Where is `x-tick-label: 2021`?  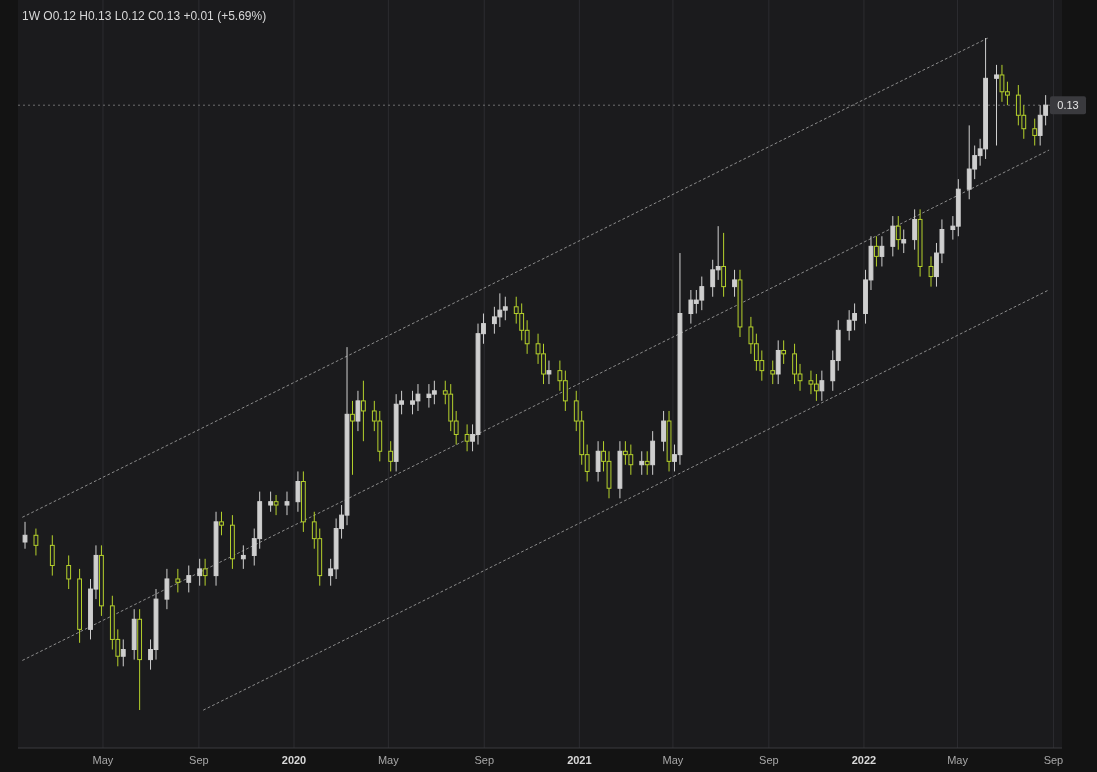 x-tick-label: 2021 is located at coordinates (579, 760).